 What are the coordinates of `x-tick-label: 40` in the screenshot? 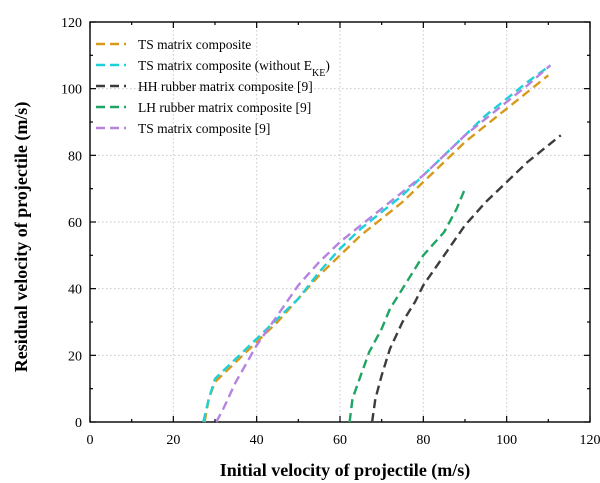 It's located at (257, 440).